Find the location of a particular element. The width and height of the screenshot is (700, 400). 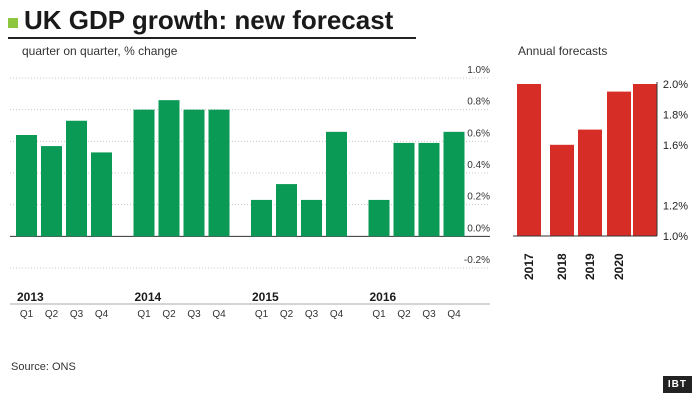

source-note: Source: ONS is located at coordinates (43, 367).